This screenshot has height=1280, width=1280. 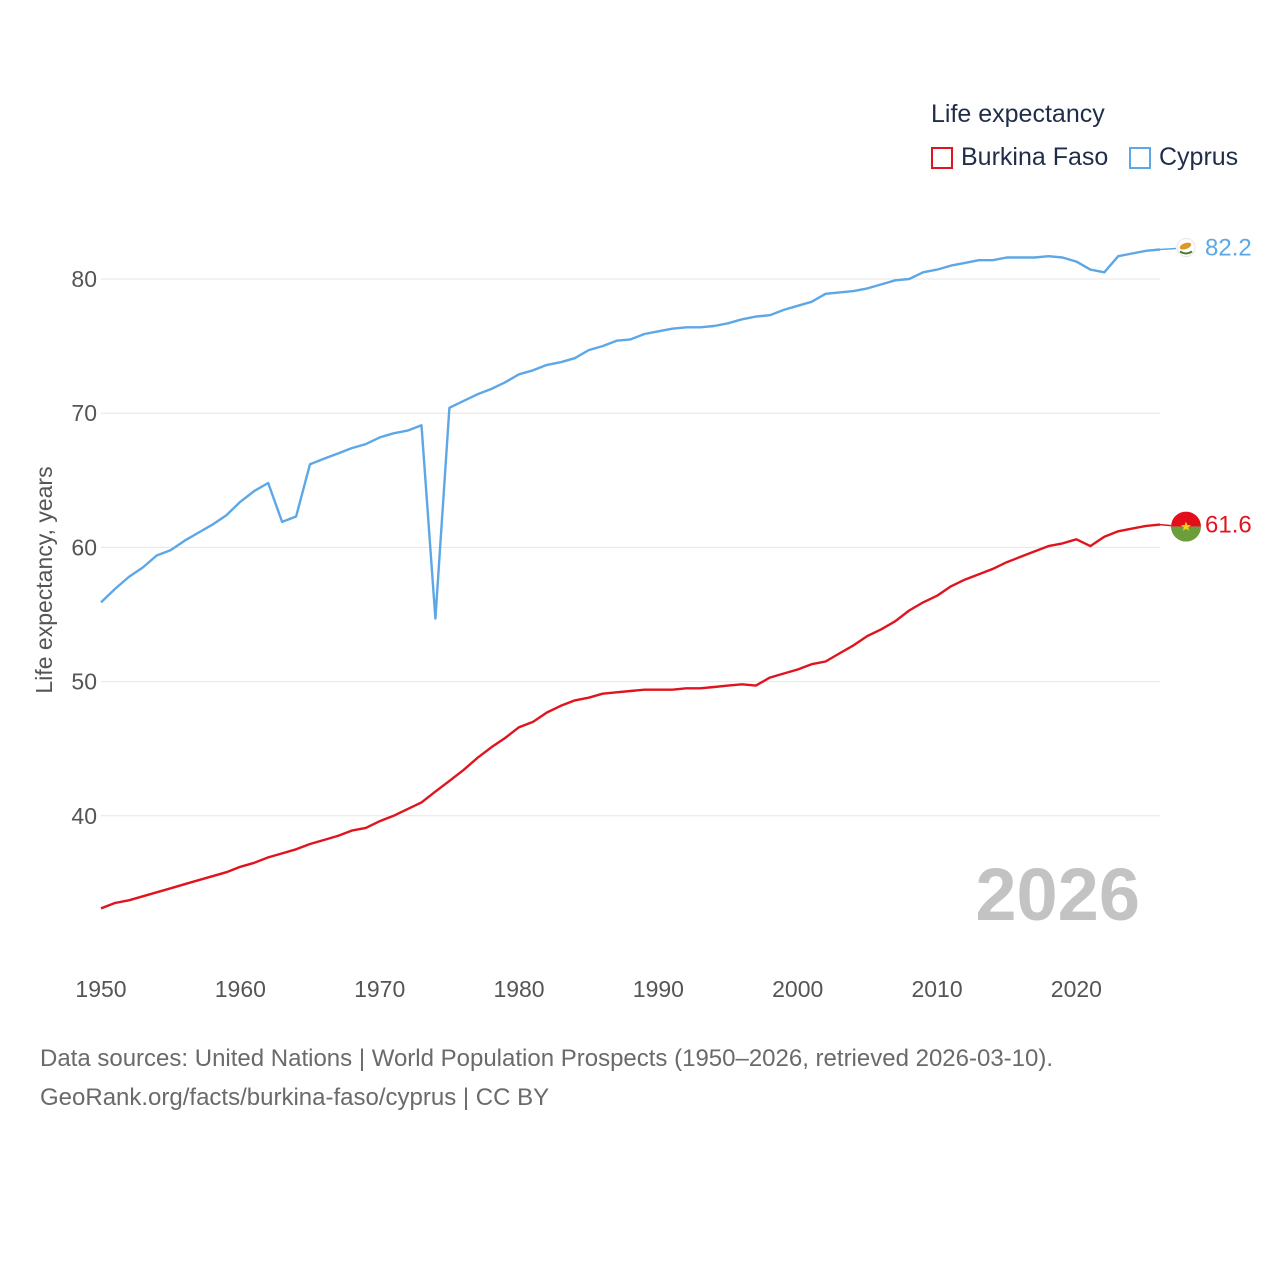 I want to click on x-tick-label-1990: 1990, so click(x=658, y=989).